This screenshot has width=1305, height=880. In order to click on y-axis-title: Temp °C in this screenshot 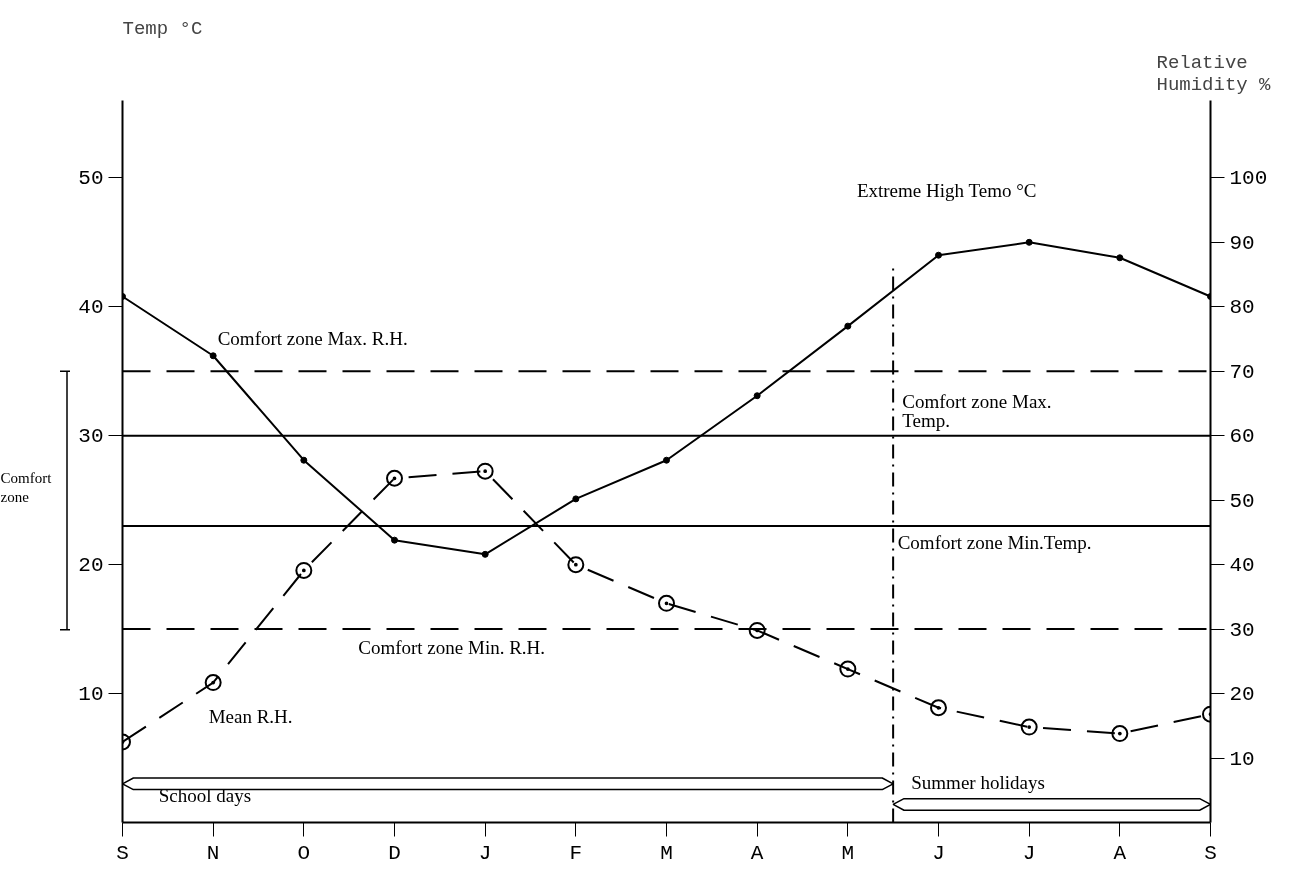, I will do `click(162, 28)`.